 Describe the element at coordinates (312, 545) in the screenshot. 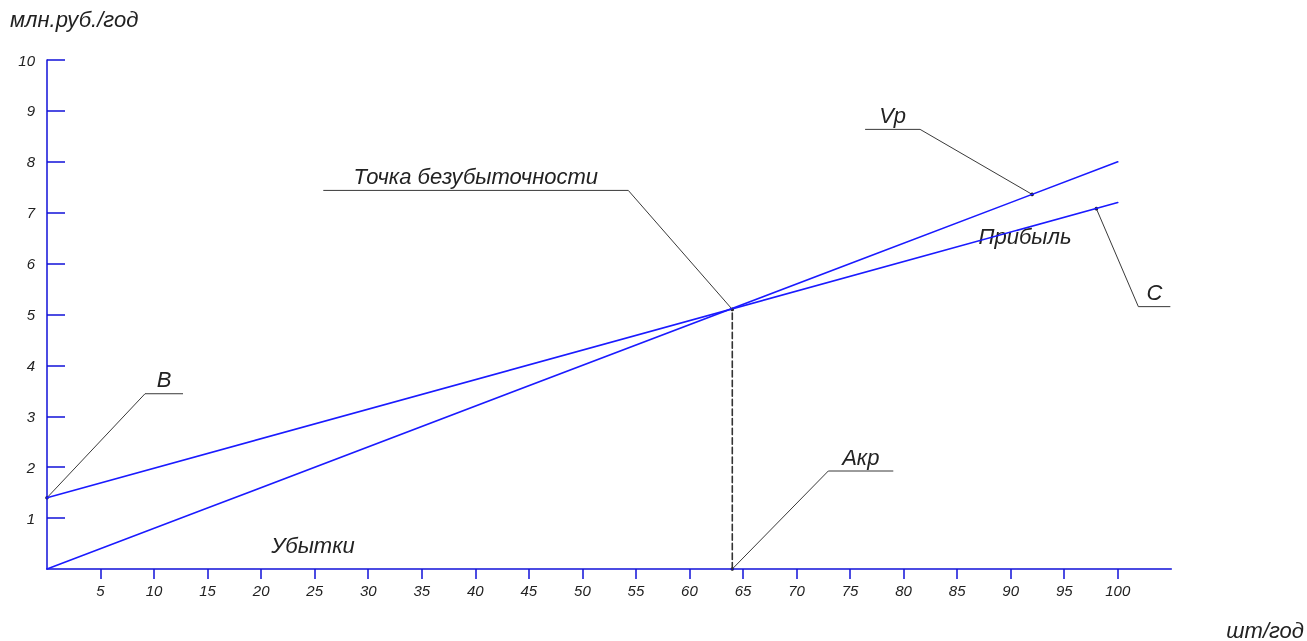

I see `annotation: Убытки` at that location.